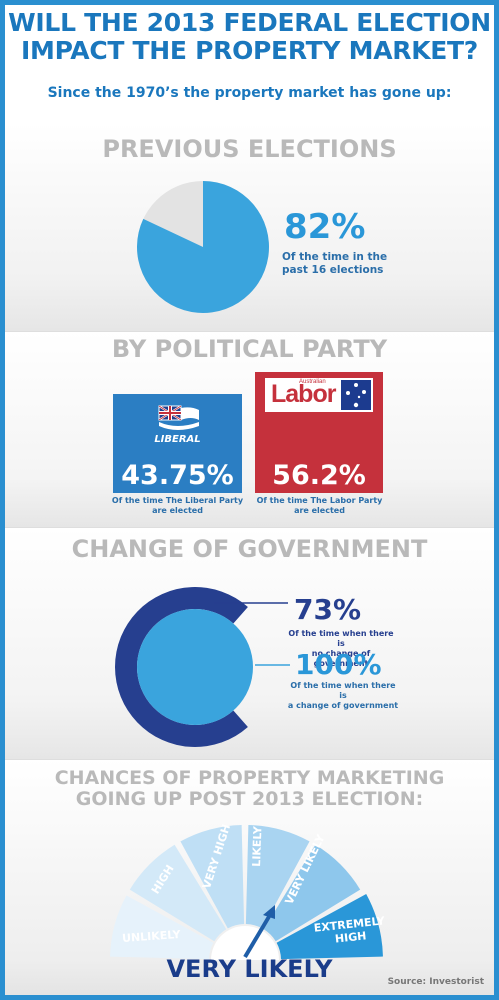  Describe the element at coordinates (249, 778) in the screenshot. I see `chances-title-line-1: CHANCES OF PROPERTY MARKETING` at that location.